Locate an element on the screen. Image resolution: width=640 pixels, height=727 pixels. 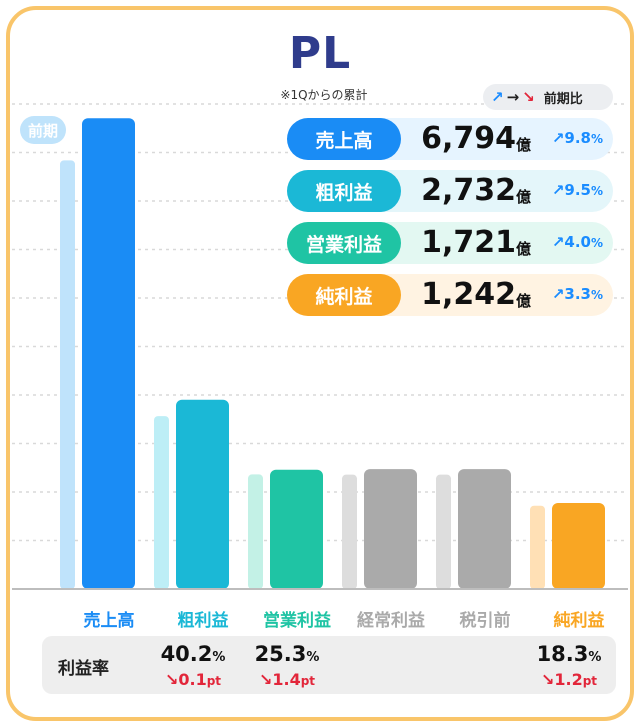
margin-value: 40.2% is located at coordinates (193, 654).